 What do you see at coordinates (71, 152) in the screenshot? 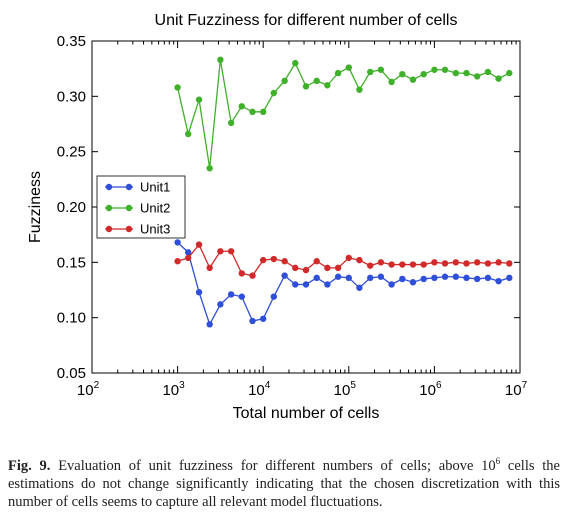
I see `y-tick-label: 0.25` at bounding box center [71, 152].